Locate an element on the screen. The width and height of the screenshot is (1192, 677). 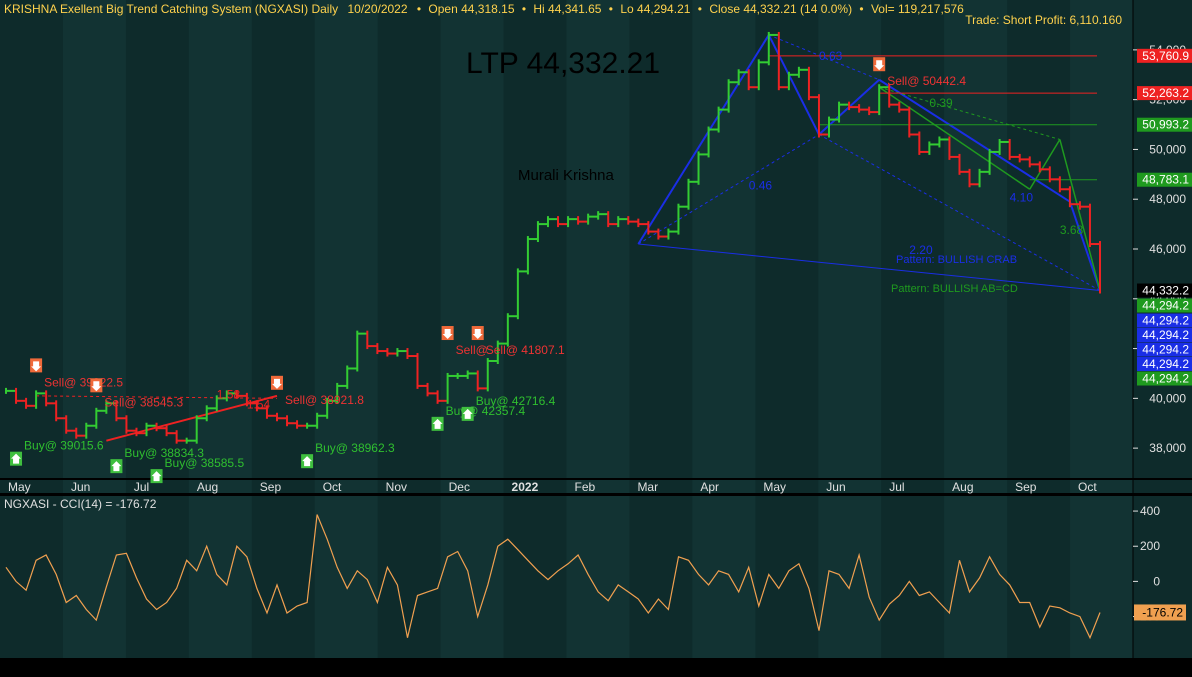
harmonic-xd is located at coordinates (869, 267).